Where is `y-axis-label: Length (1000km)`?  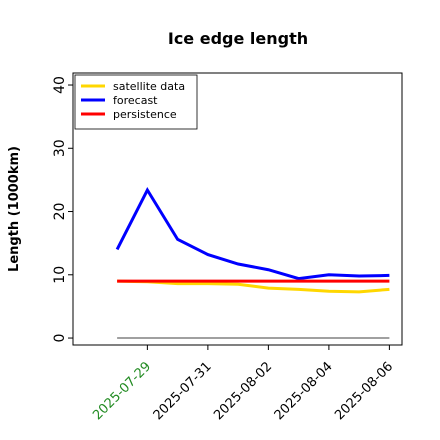
y-axis-label: Length (1000km) is located at coordinates (14, 209).